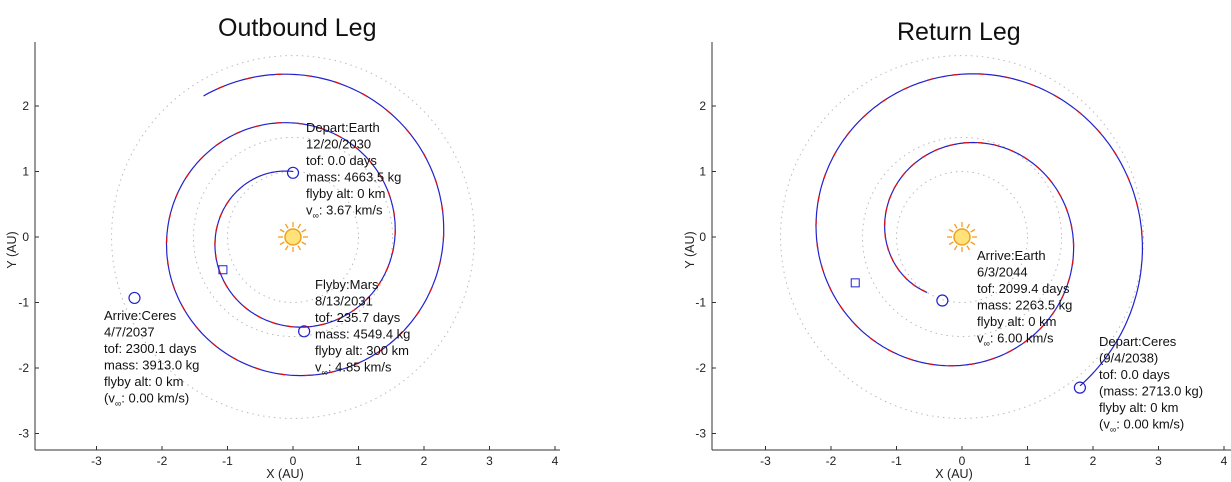 The width and height of the screenshot is (1231, 482). Describe the element at coordinates (293, 461) in the screenshot. I see `x-tick-label: 0` at that location.